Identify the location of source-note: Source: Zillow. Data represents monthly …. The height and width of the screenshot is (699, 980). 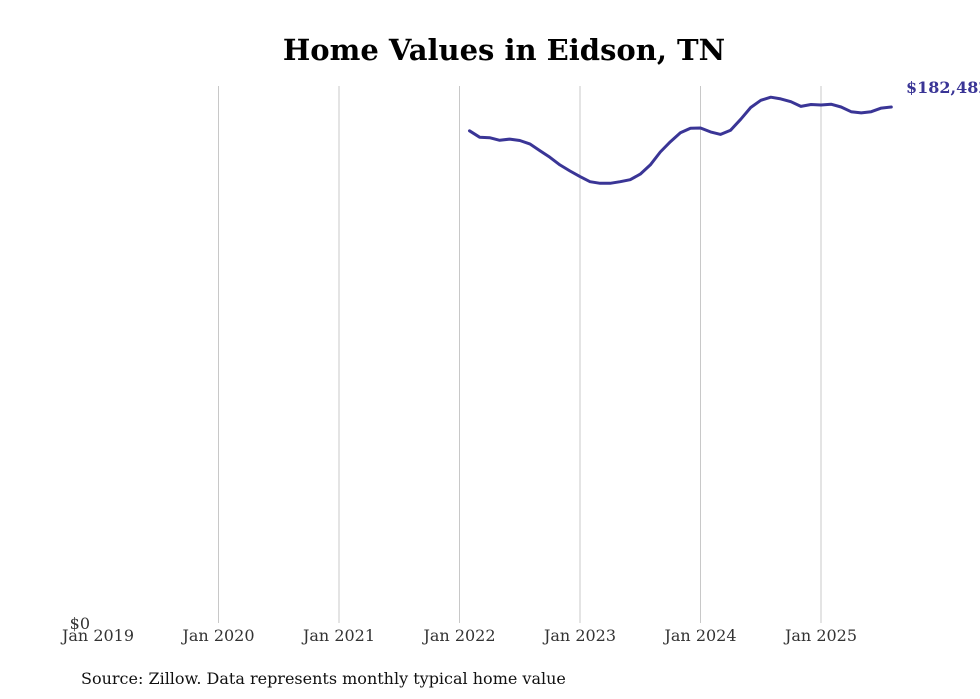
(323, 678).